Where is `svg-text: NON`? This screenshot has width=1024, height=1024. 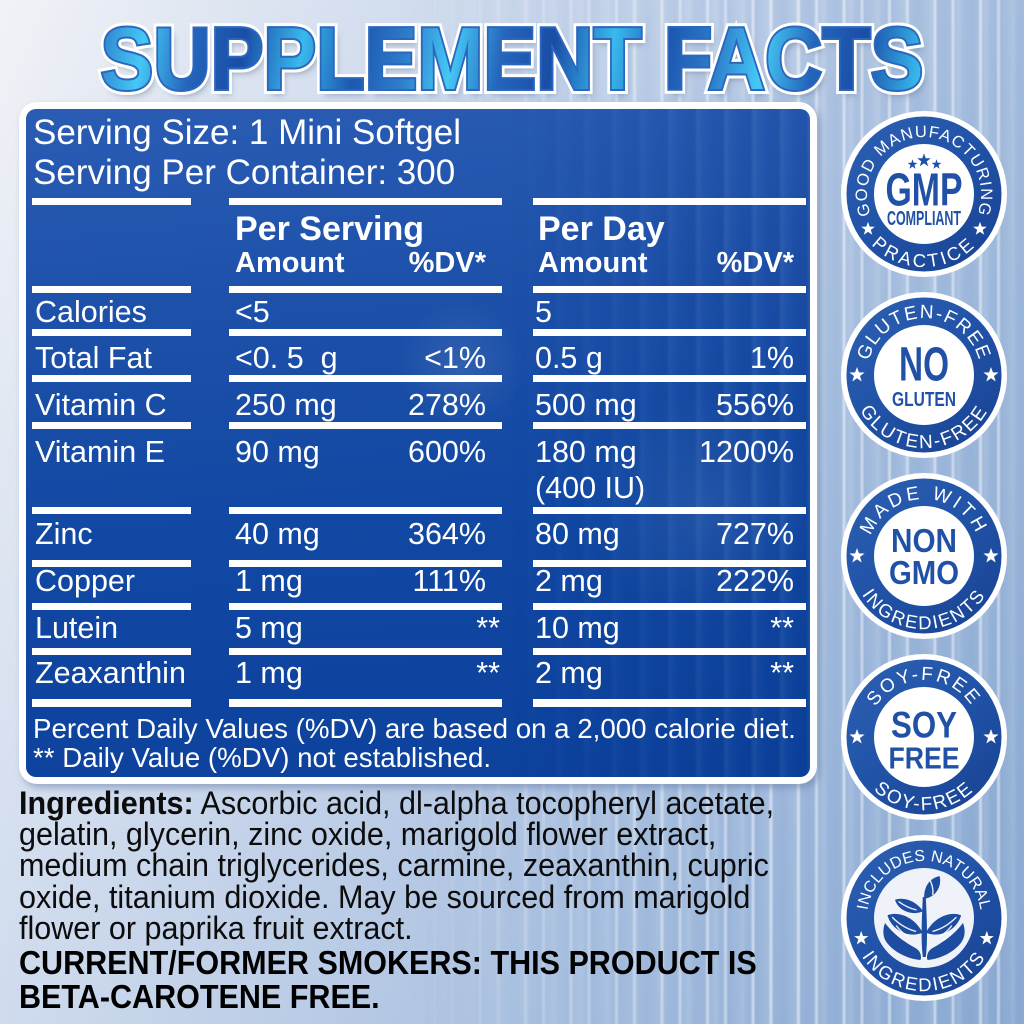 svg-text: NON is located at coordinates (924, 540).